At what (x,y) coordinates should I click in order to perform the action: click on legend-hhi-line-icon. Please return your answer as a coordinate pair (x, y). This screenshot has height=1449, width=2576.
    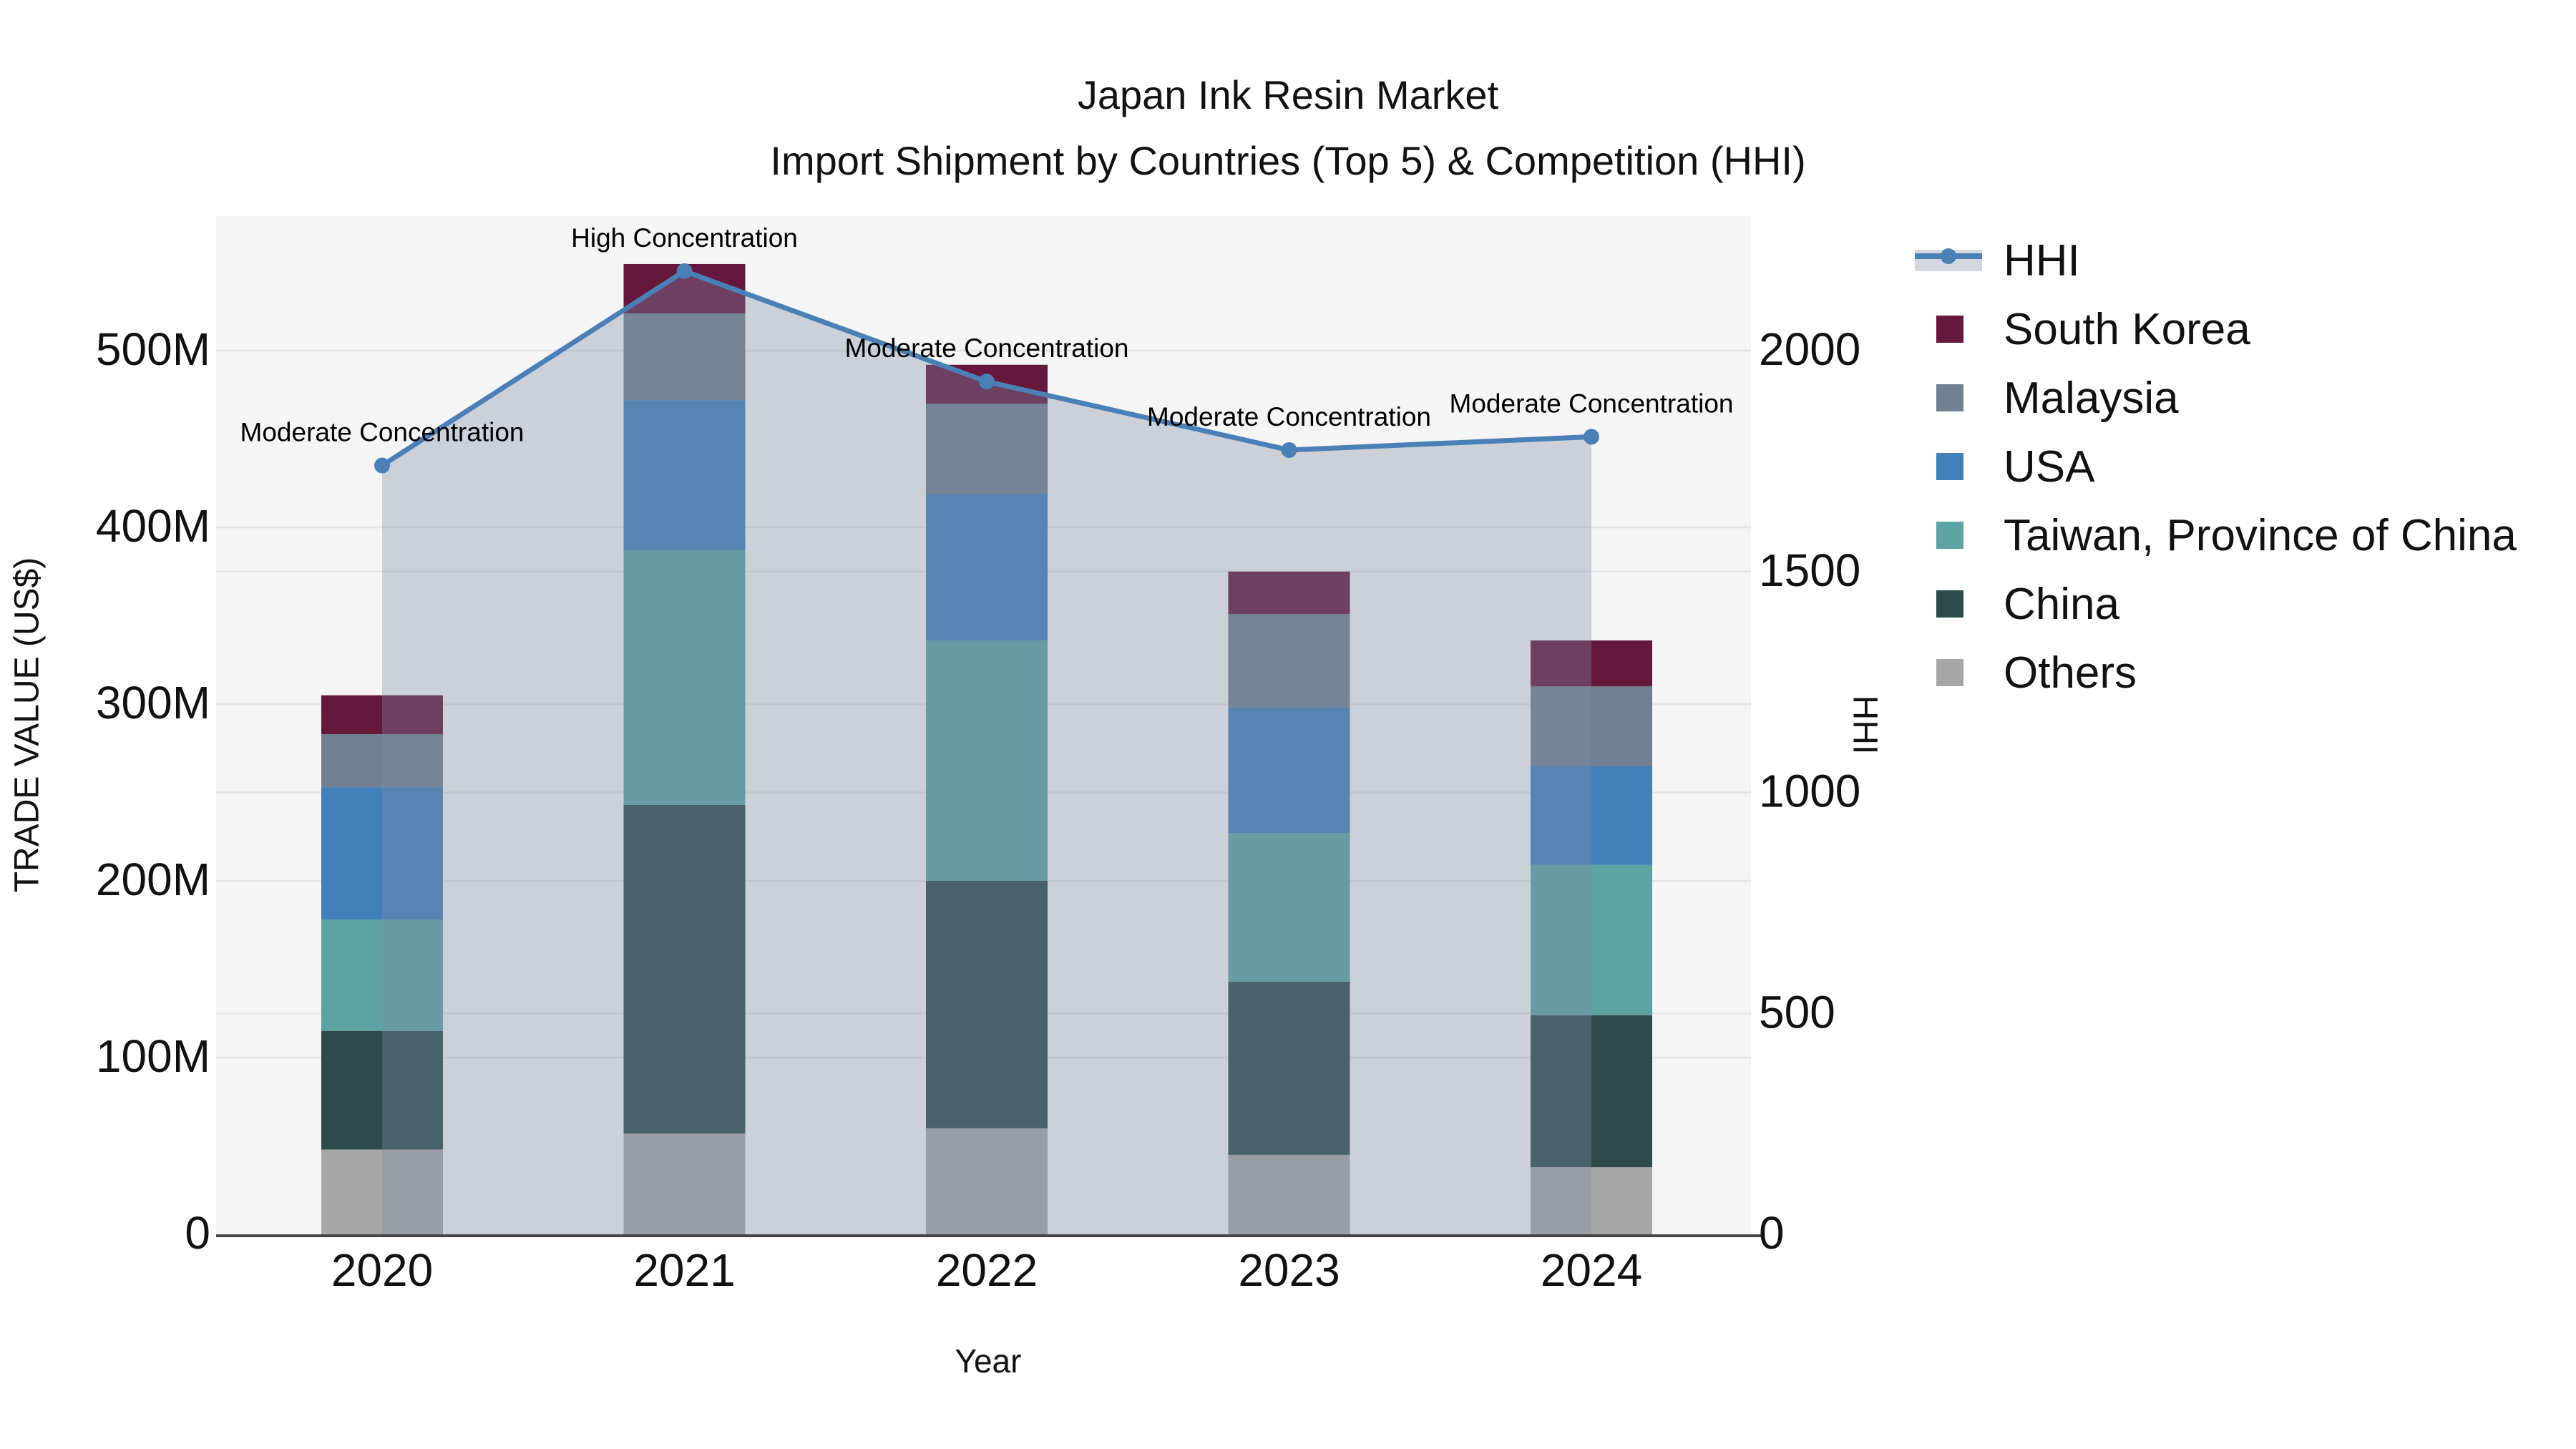
    Looking at the image, I should click on (1959, 259).